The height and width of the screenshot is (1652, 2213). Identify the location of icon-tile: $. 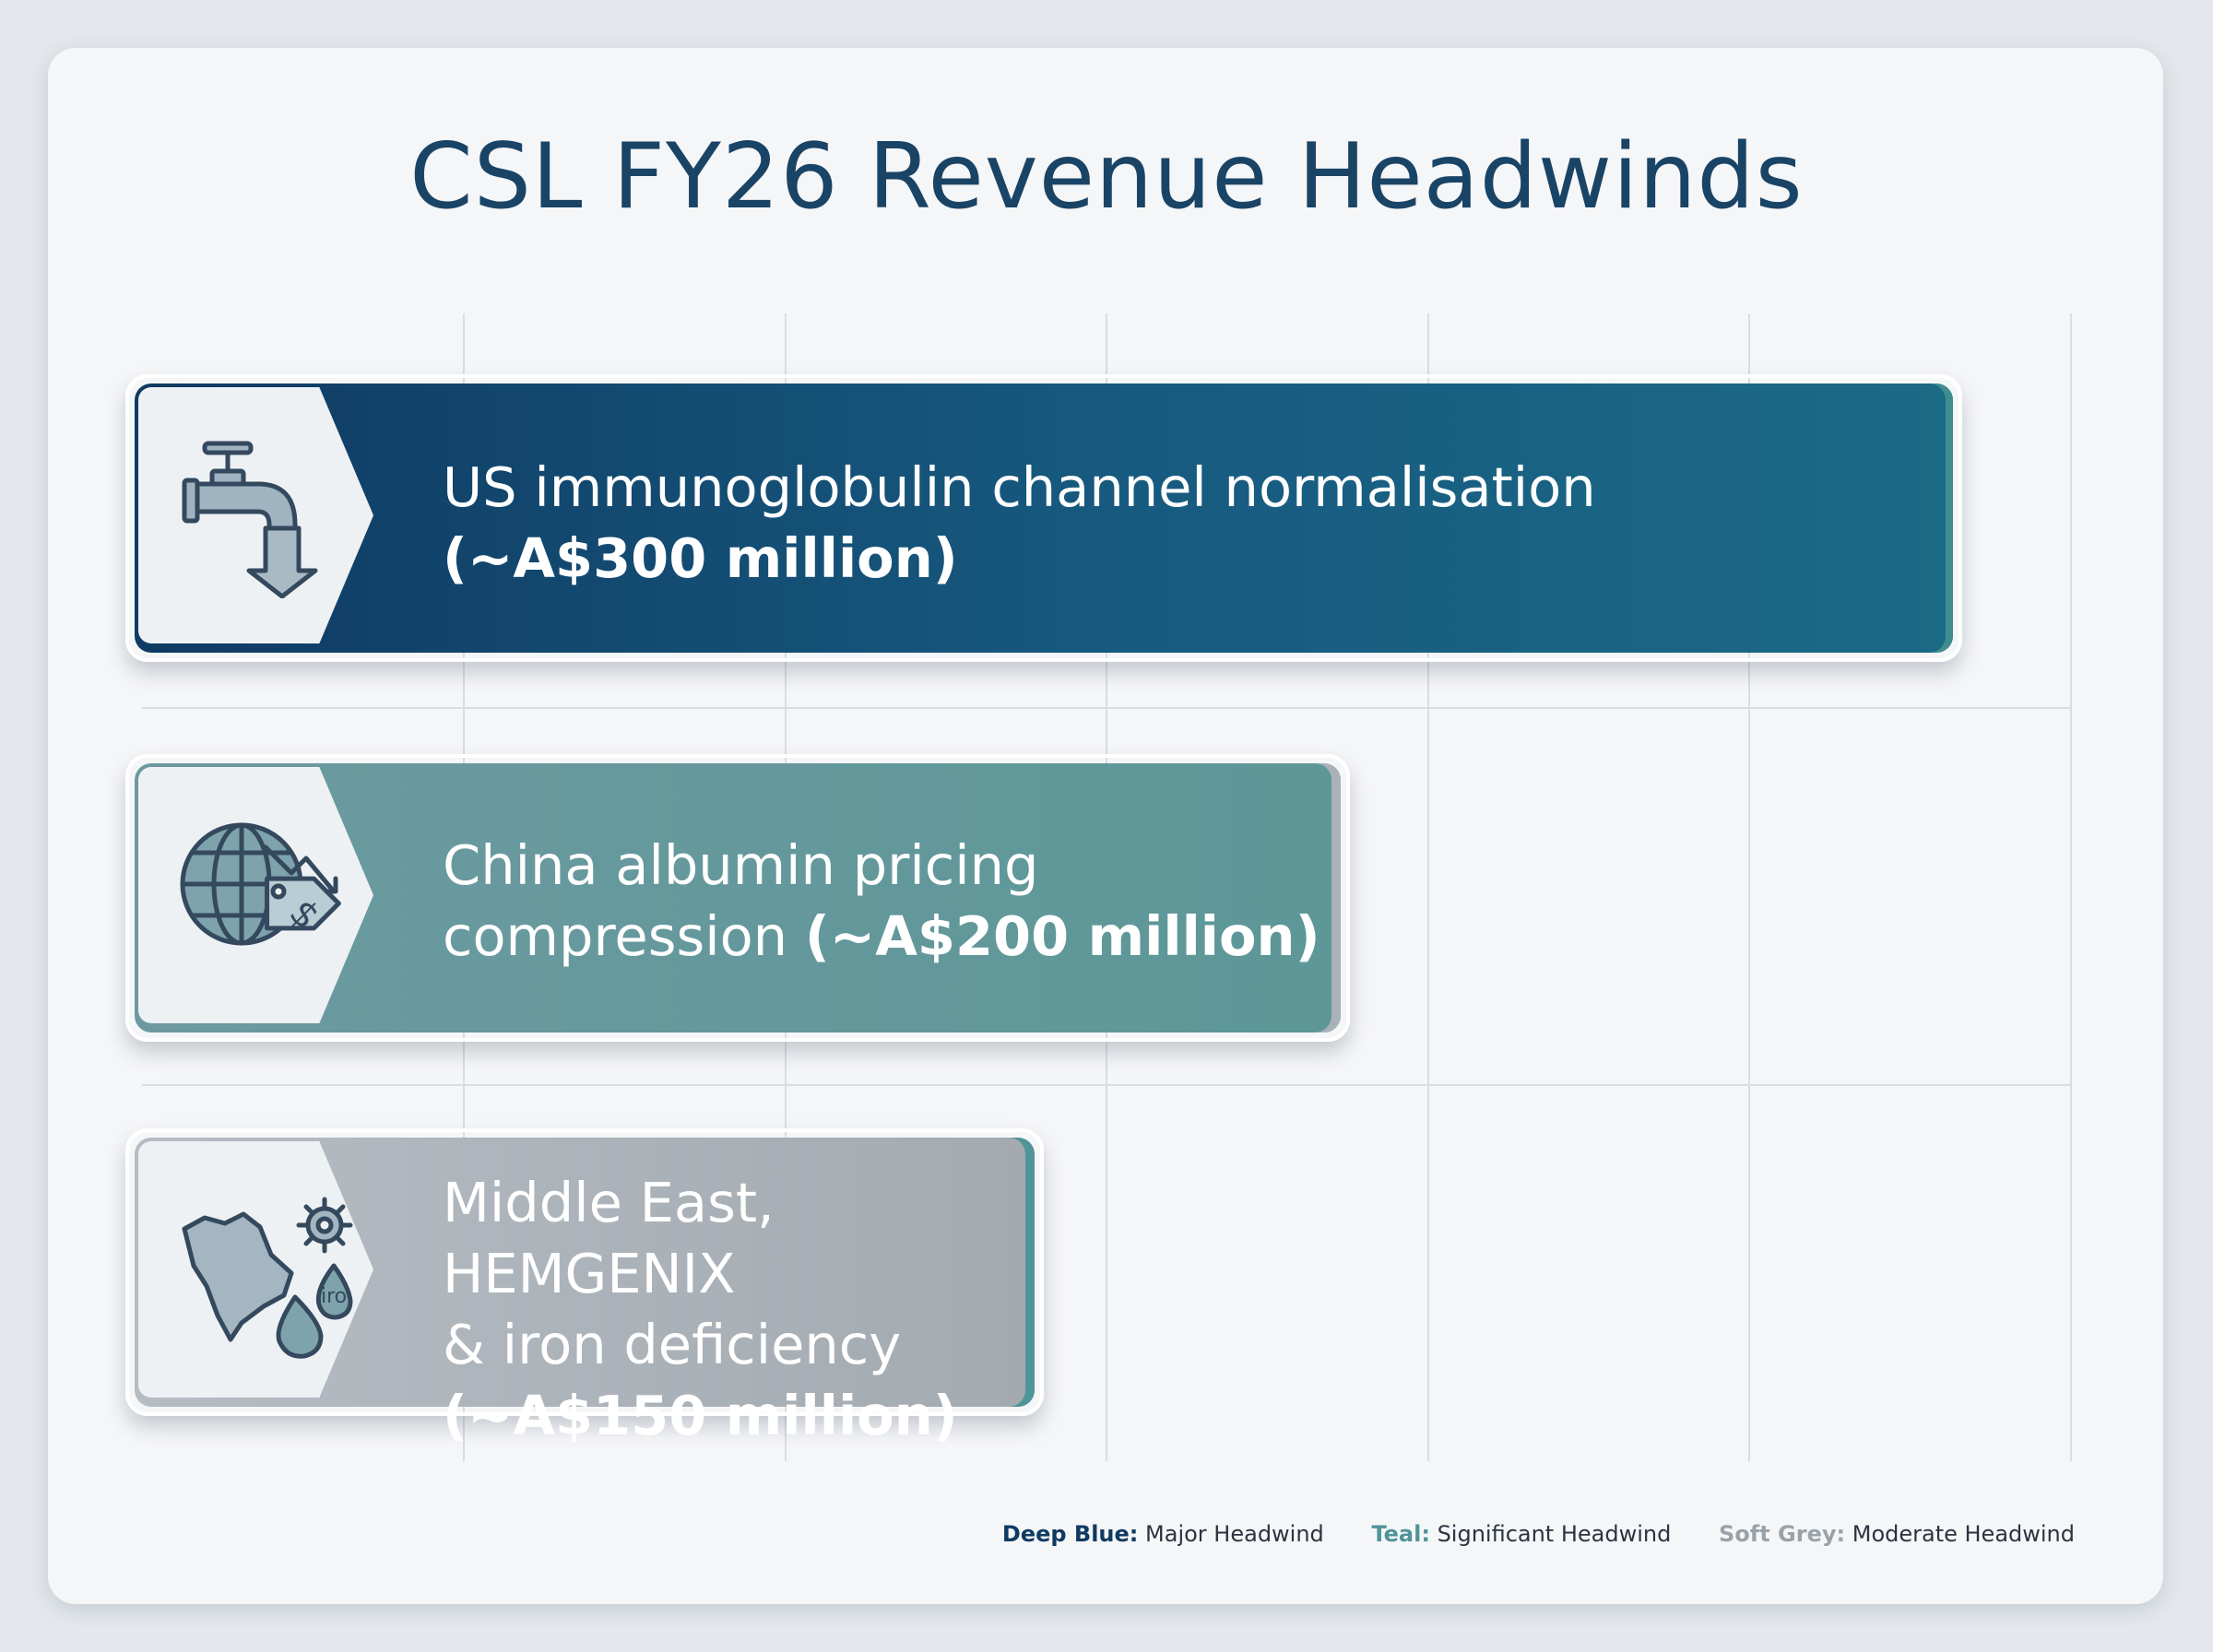
(255, 895).